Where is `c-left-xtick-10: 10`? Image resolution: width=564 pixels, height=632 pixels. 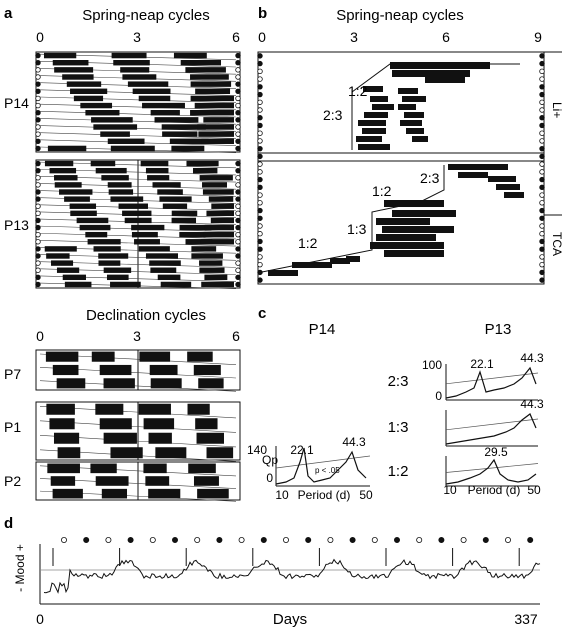 c-left-xtick-10: 10 is located at coordinates (282, 495).